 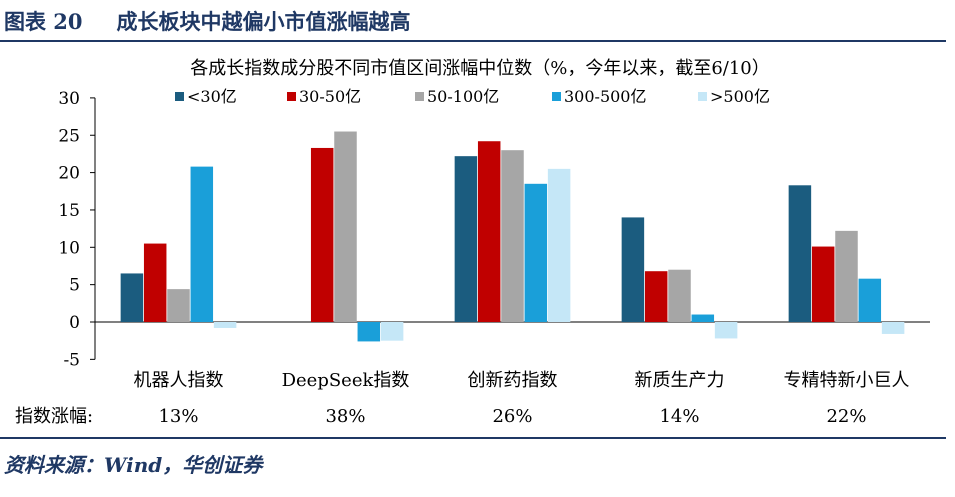 I want to click on index-gain-row: 指数涨幅: 13% 38% 26% 14% 22%, so click(x=441, y=416).